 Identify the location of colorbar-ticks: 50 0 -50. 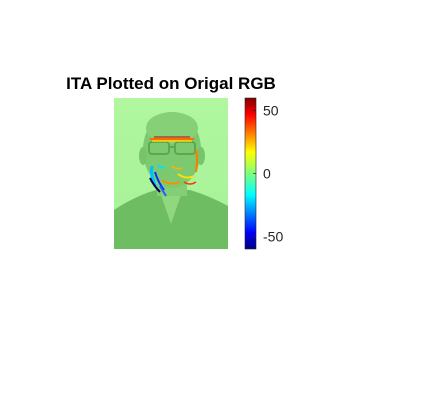
(268, 173).